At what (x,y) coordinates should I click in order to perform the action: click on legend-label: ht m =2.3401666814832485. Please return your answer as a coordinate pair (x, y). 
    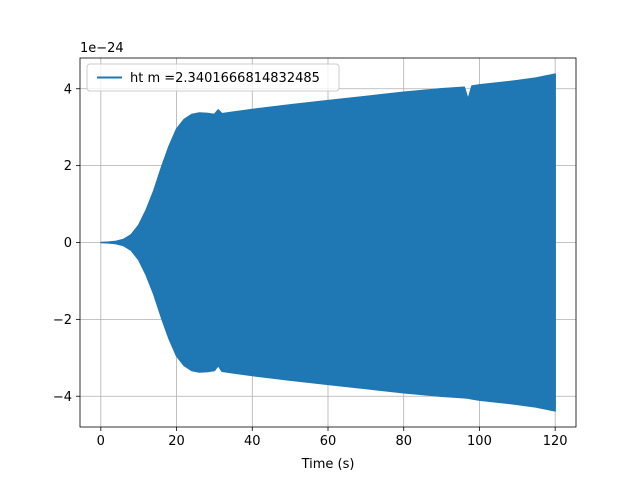
    Looking at the image, I should click on (225, 78).